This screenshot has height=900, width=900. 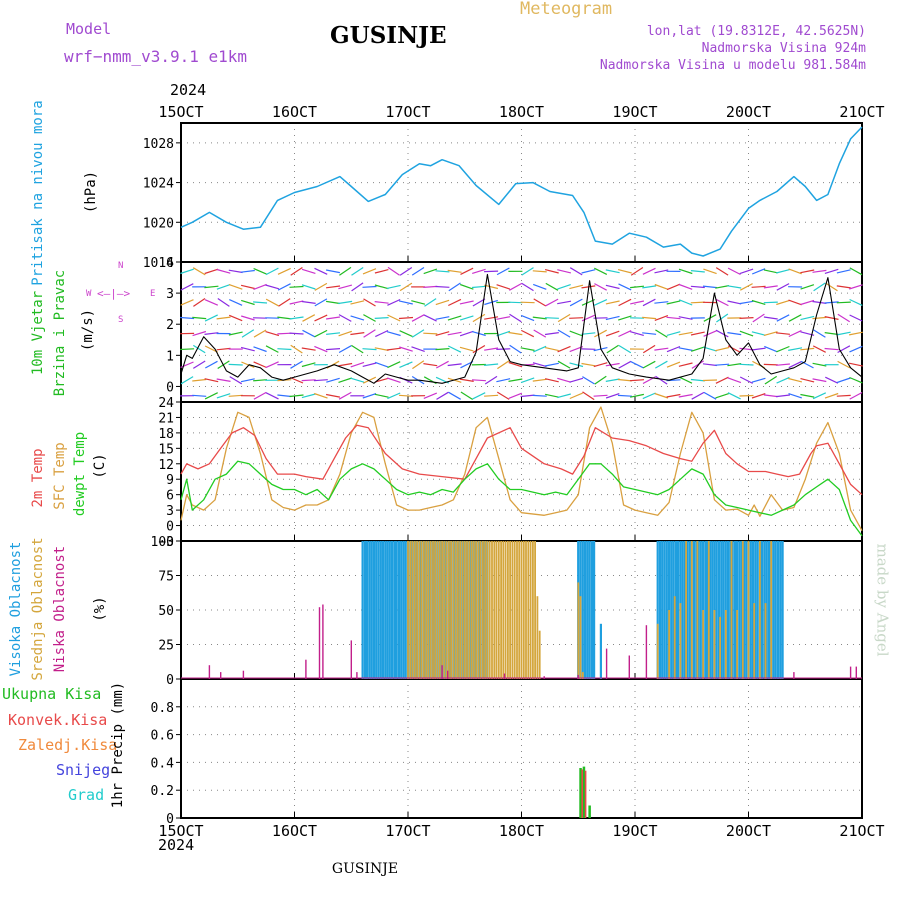 What do you see at coordinates (166, 542) in the screenshot?
I see `temperature-ytick-label: −3` at bounding box center [166, 542].